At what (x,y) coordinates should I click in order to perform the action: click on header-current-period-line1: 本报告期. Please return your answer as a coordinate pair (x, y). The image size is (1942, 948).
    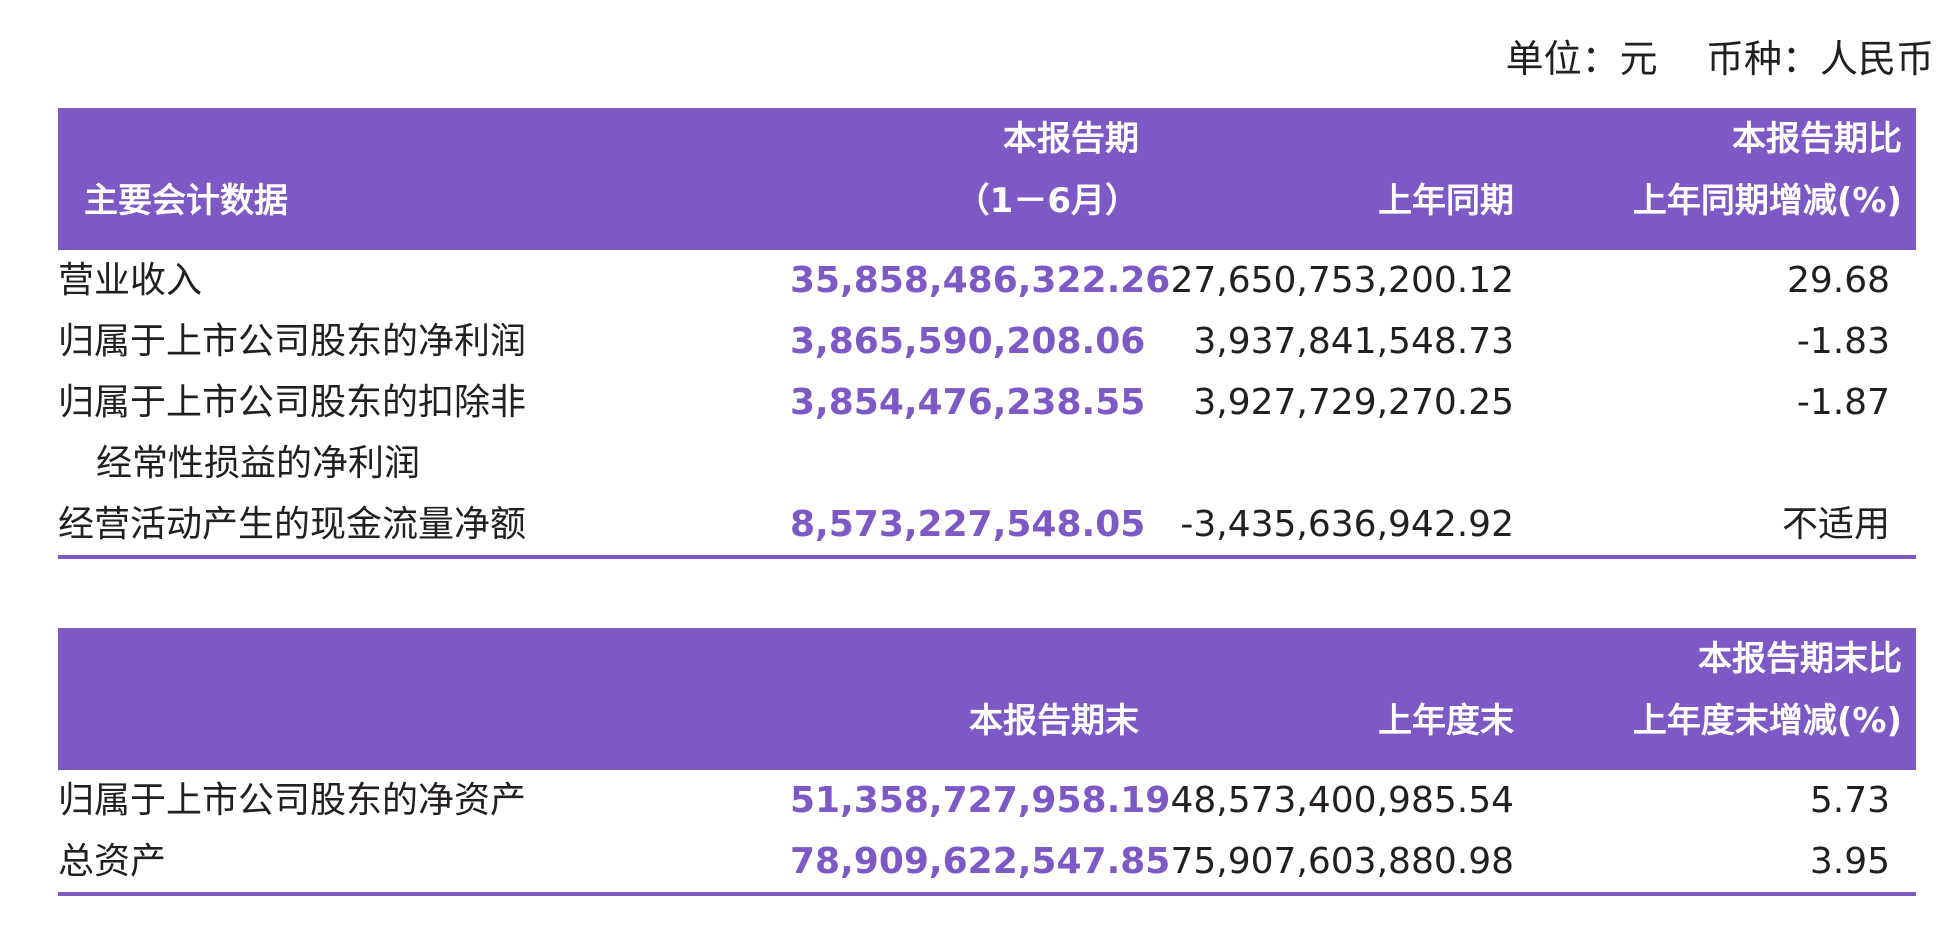
    Looking at the image, I should click on (1071, 139).